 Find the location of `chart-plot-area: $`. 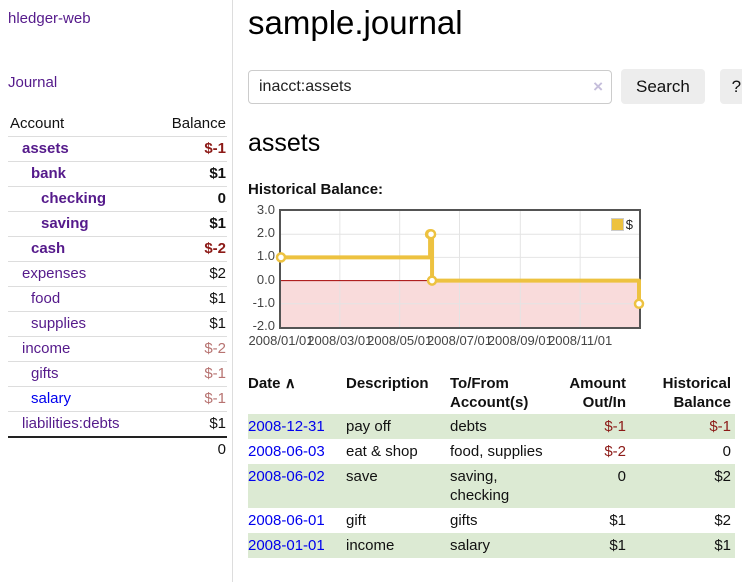

chart-plot-area: $ is located at coordinates (460, 269).